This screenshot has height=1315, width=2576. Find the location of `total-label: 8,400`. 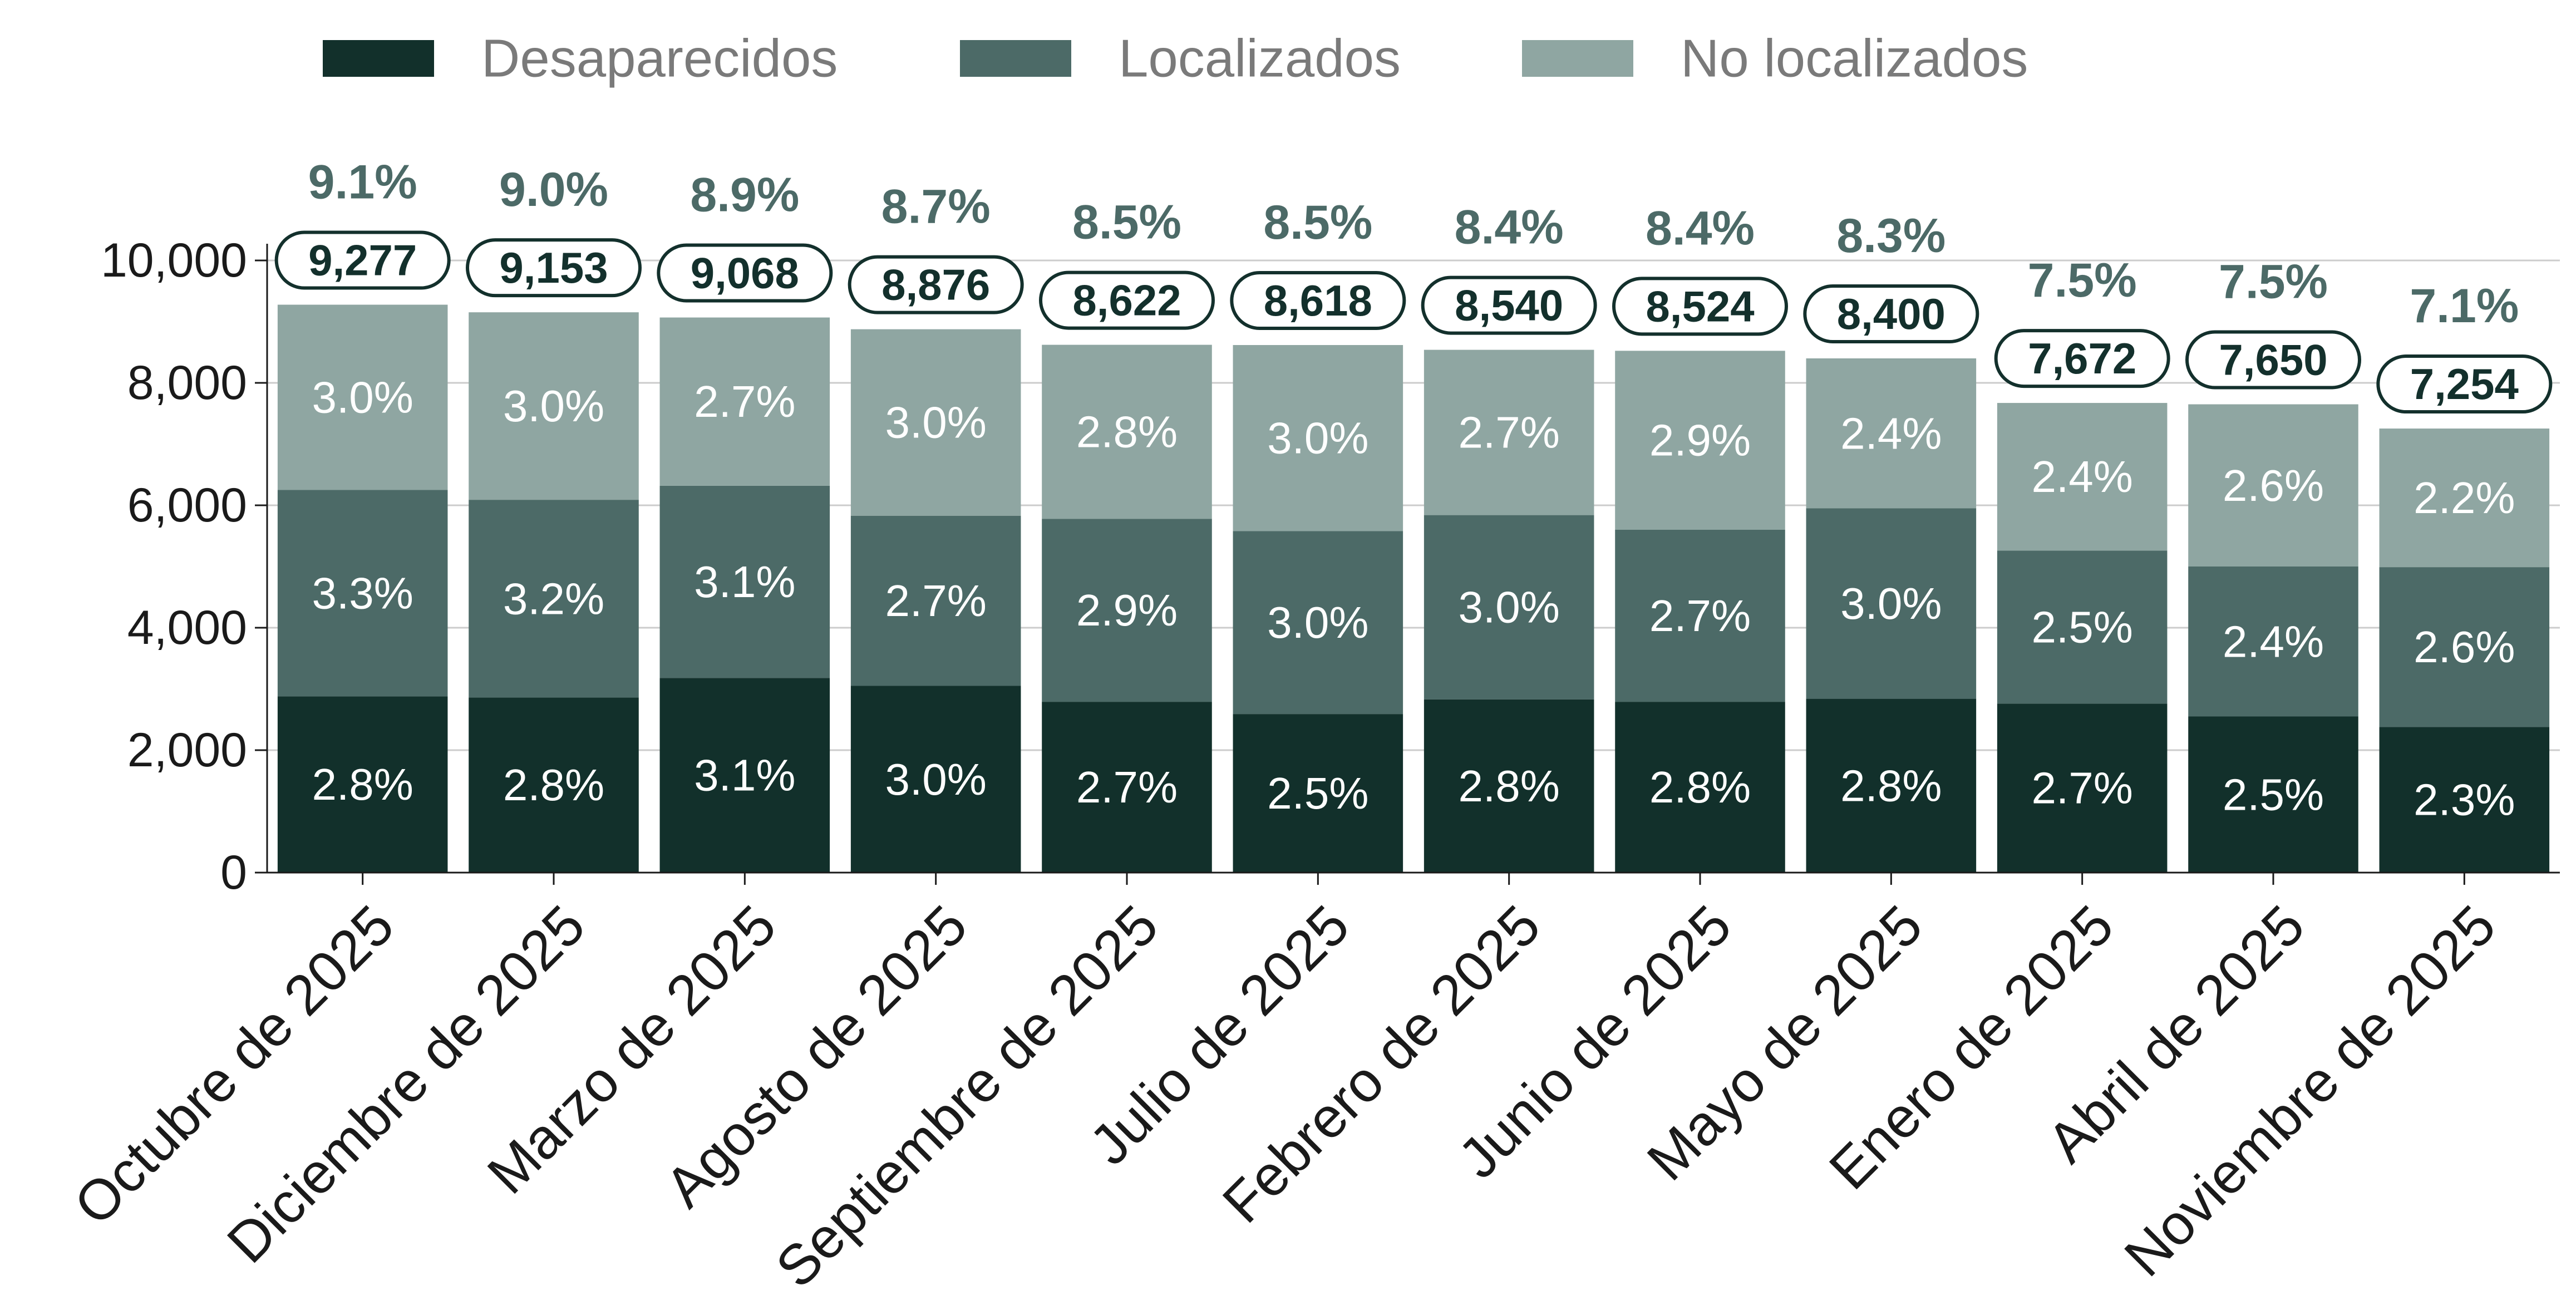

total-label: 8,400 is located at coordinates (1891, 313).